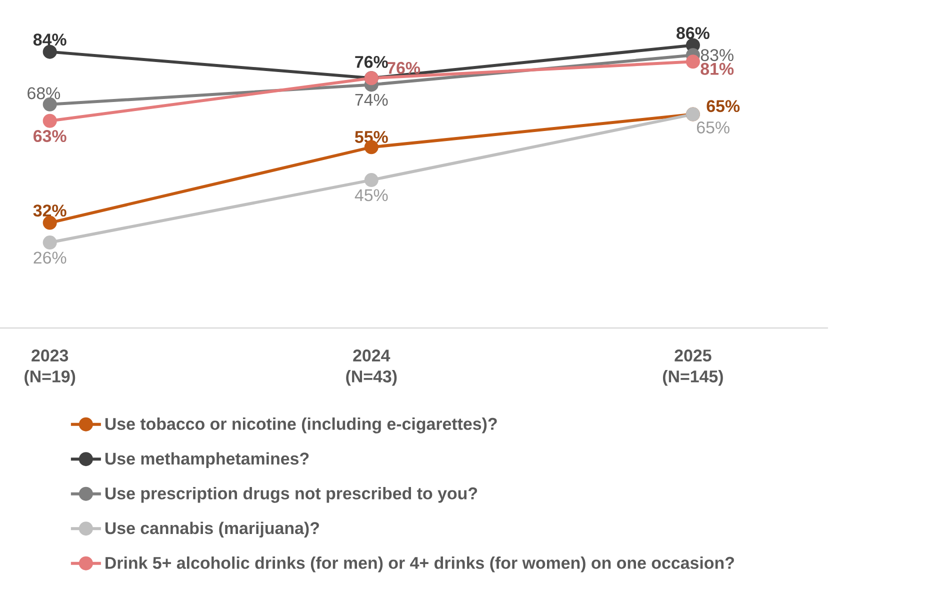  I want to click on data-label: 83%, so click(717, 55).